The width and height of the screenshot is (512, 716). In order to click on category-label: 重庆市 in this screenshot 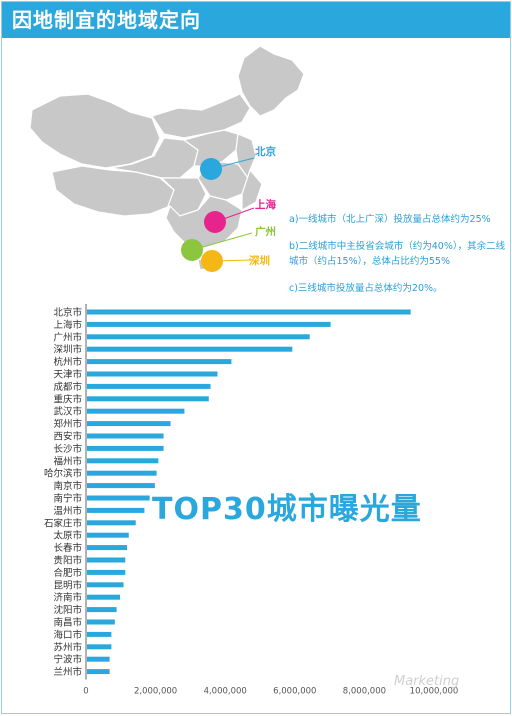, I will do `click(67, 399)`.